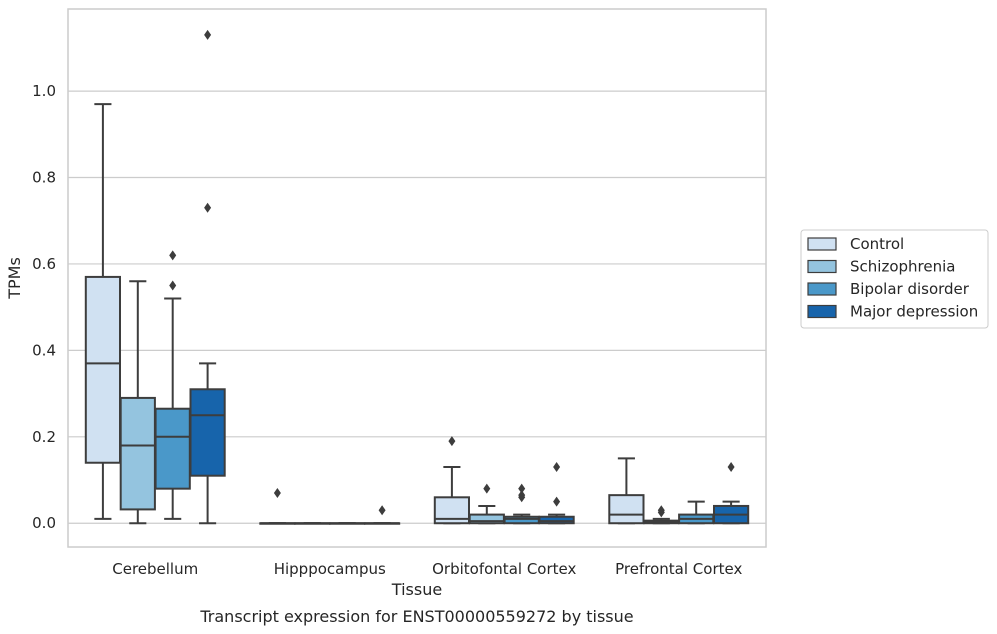 The image size is (997, 634). Describe the element at coordinates (678, 569) in the screenshot. I see `x-tick-label: Prefrontal Cortex` at that location.